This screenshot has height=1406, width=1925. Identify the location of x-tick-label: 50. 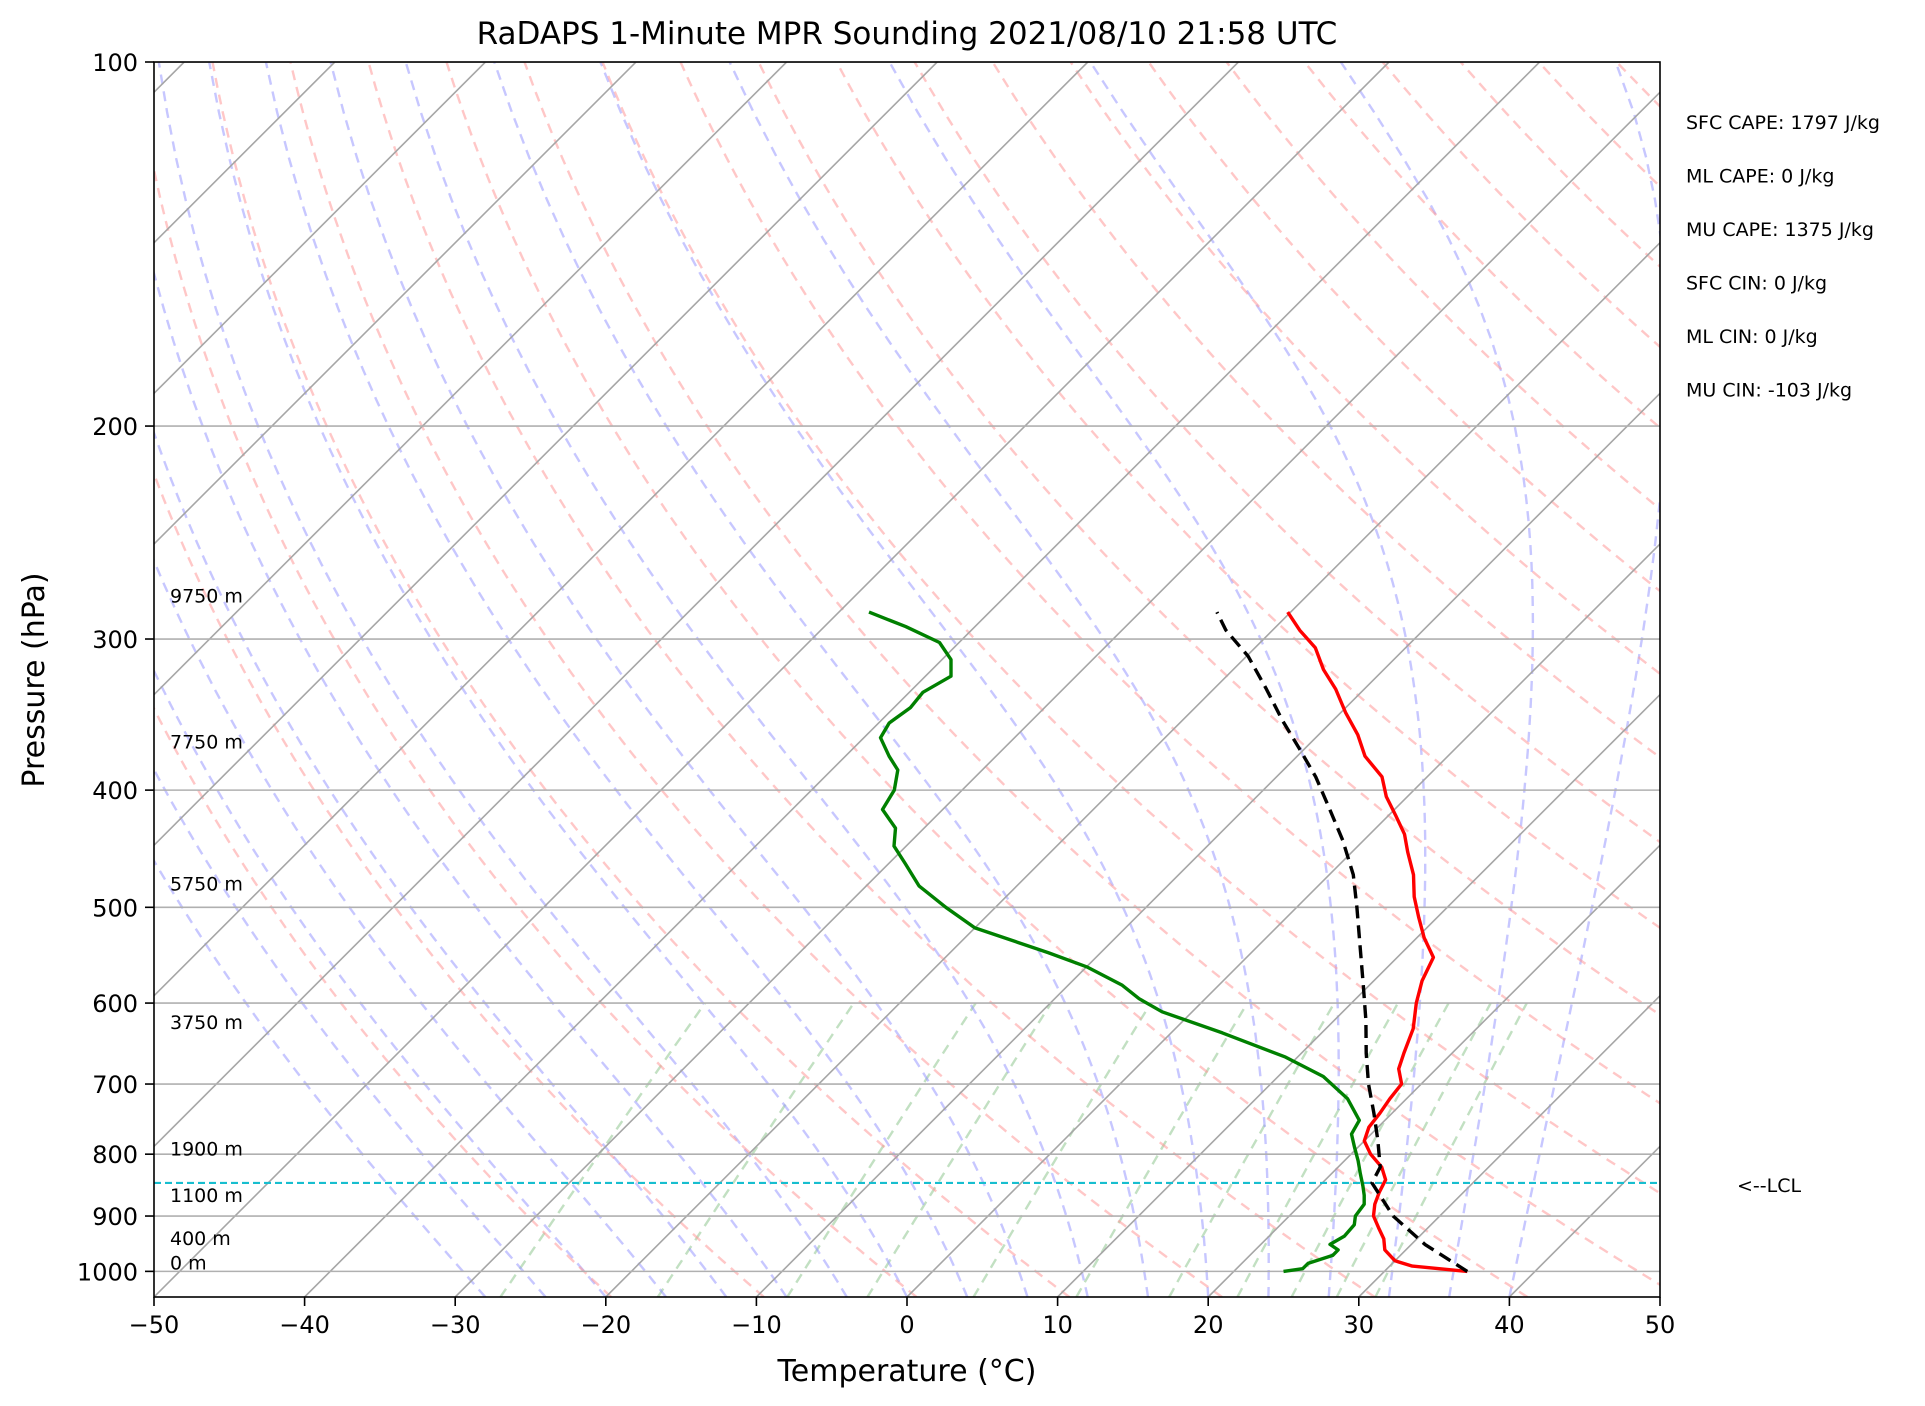
(1660, 1325).